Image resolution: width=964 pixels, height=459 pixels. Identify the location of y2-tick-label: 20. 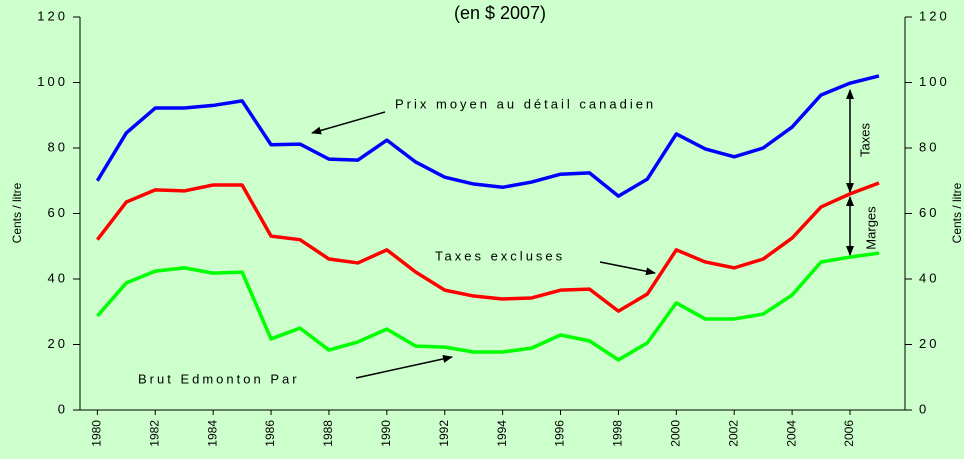
(929, 343).